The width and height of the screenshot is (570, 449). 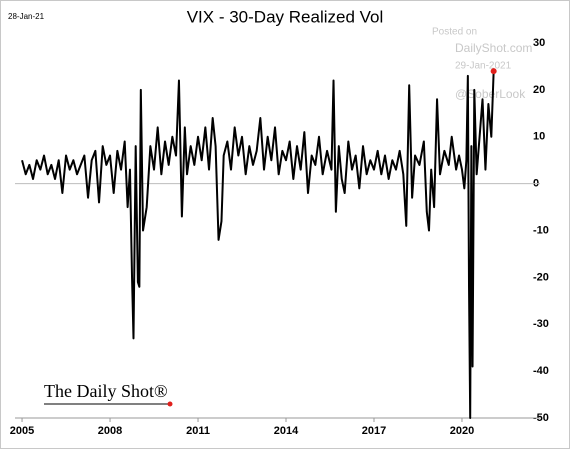 I want to click on x-tick-label: 2020, so click(x=462, y=431).